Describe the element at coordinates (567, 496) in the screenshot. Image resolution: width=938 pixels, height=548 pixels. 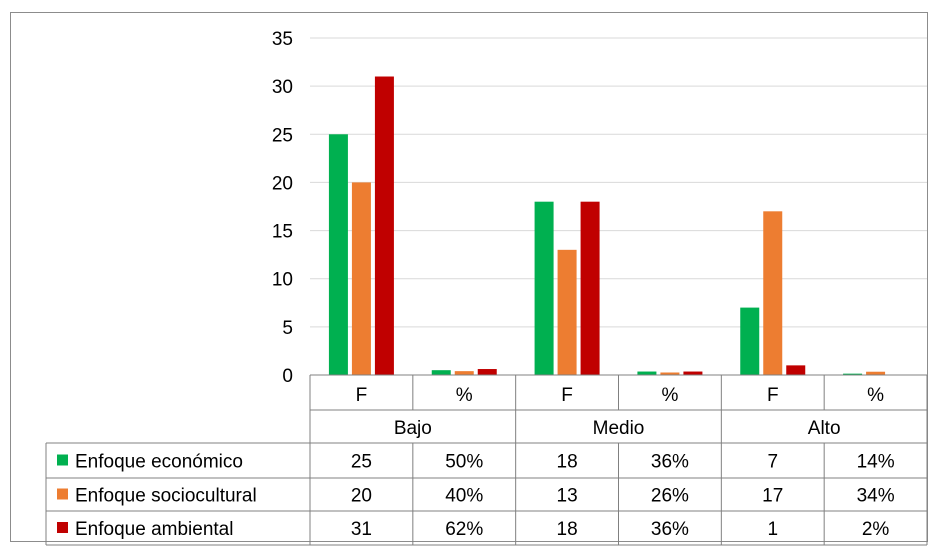
I see `table-cell: 13` at that location.